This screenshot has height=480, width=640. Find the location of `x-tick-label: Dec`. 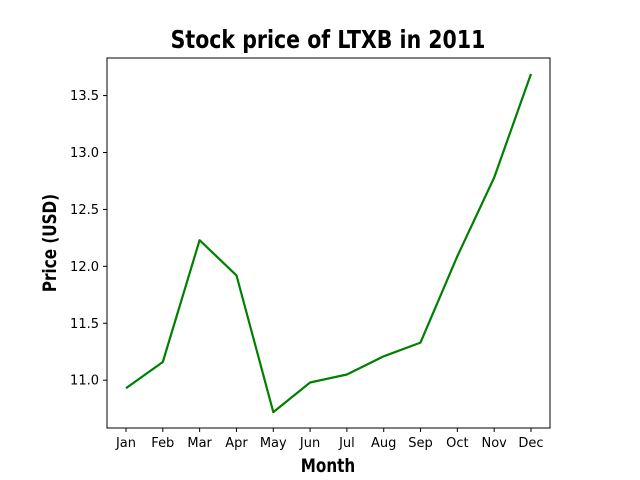

x-tick-label: Dec is located at coordinates (530, 443).